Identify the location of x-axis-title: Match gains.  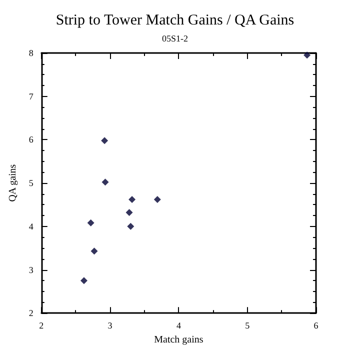
(179, 340).